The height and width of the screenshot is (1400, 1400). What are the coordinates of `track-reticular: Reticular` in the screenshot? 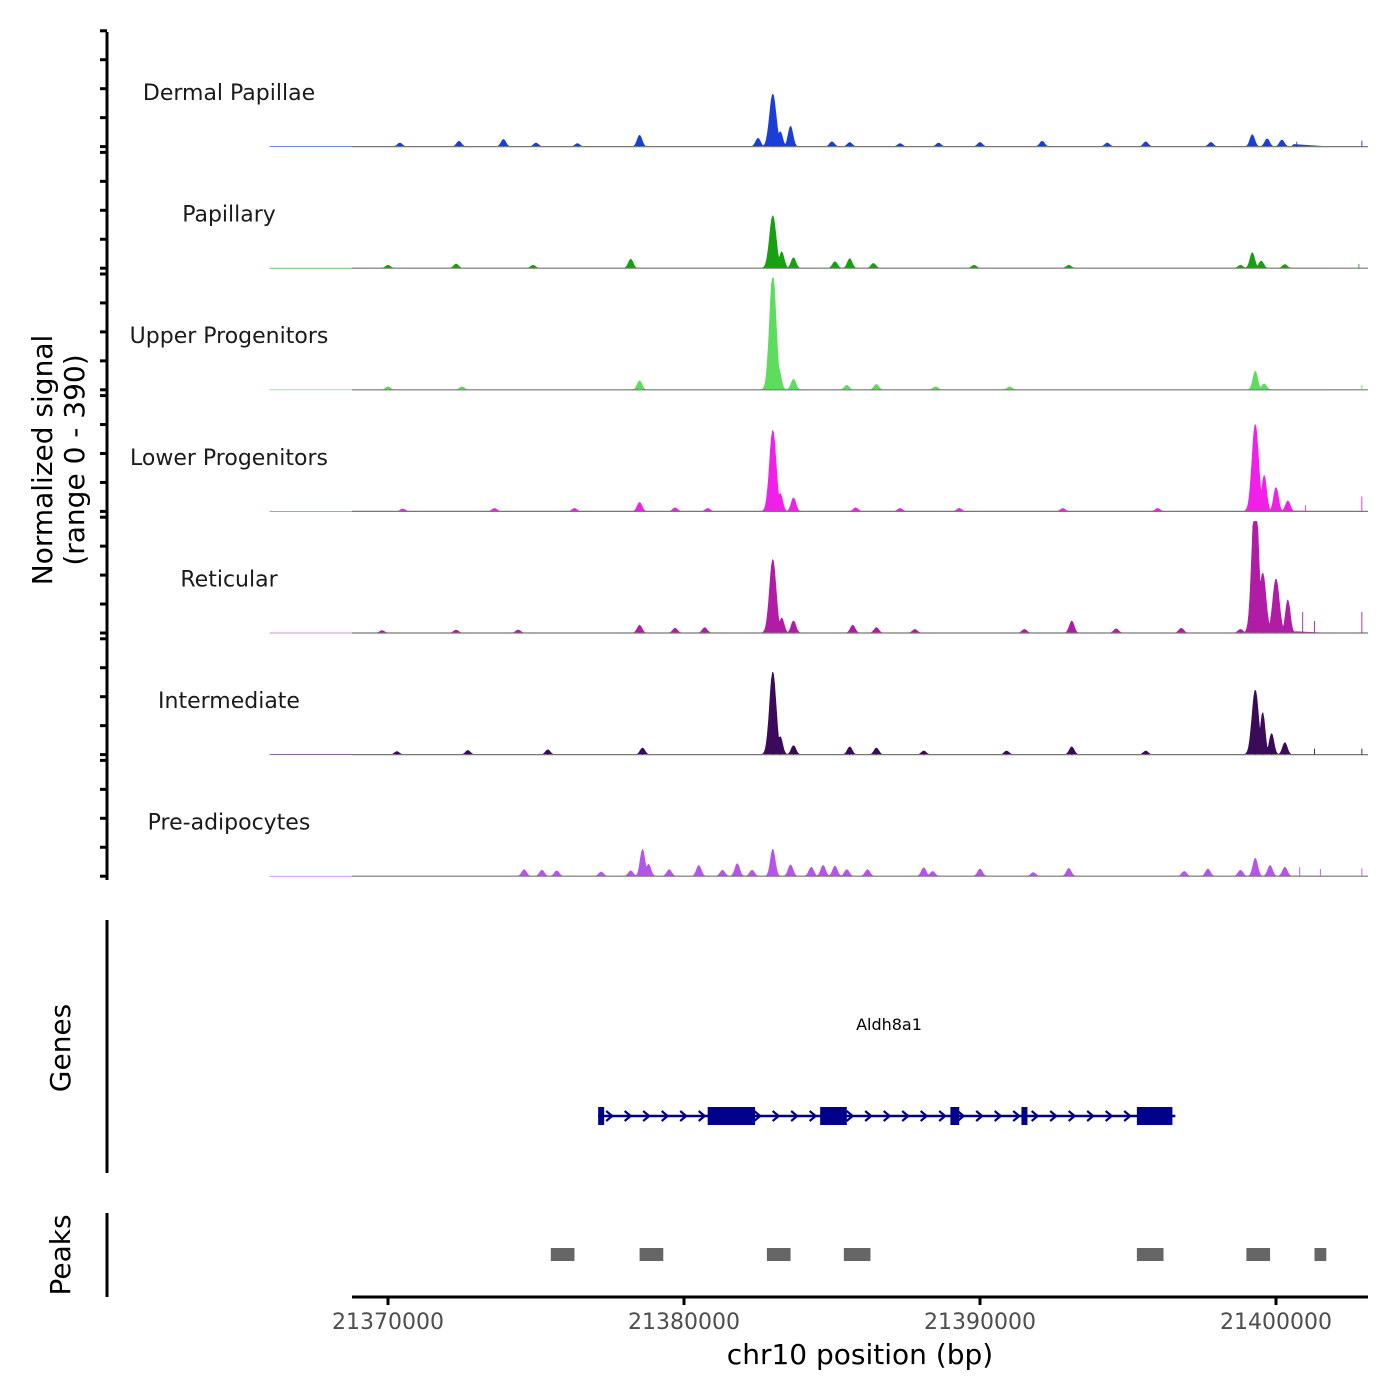 It's located at (734, 575).